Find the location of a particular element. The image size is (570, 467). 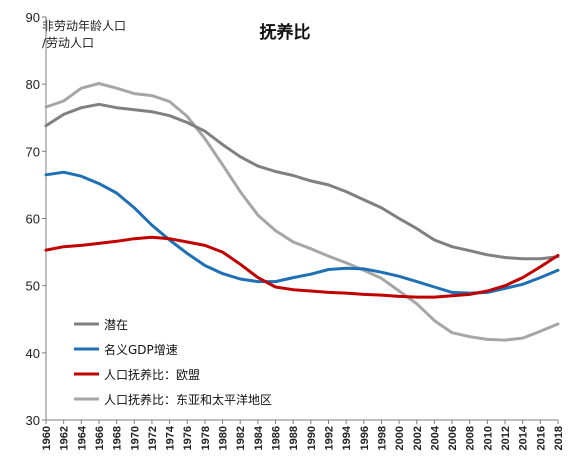

y-tick-label: 30 is located at coordinates (33, 420).